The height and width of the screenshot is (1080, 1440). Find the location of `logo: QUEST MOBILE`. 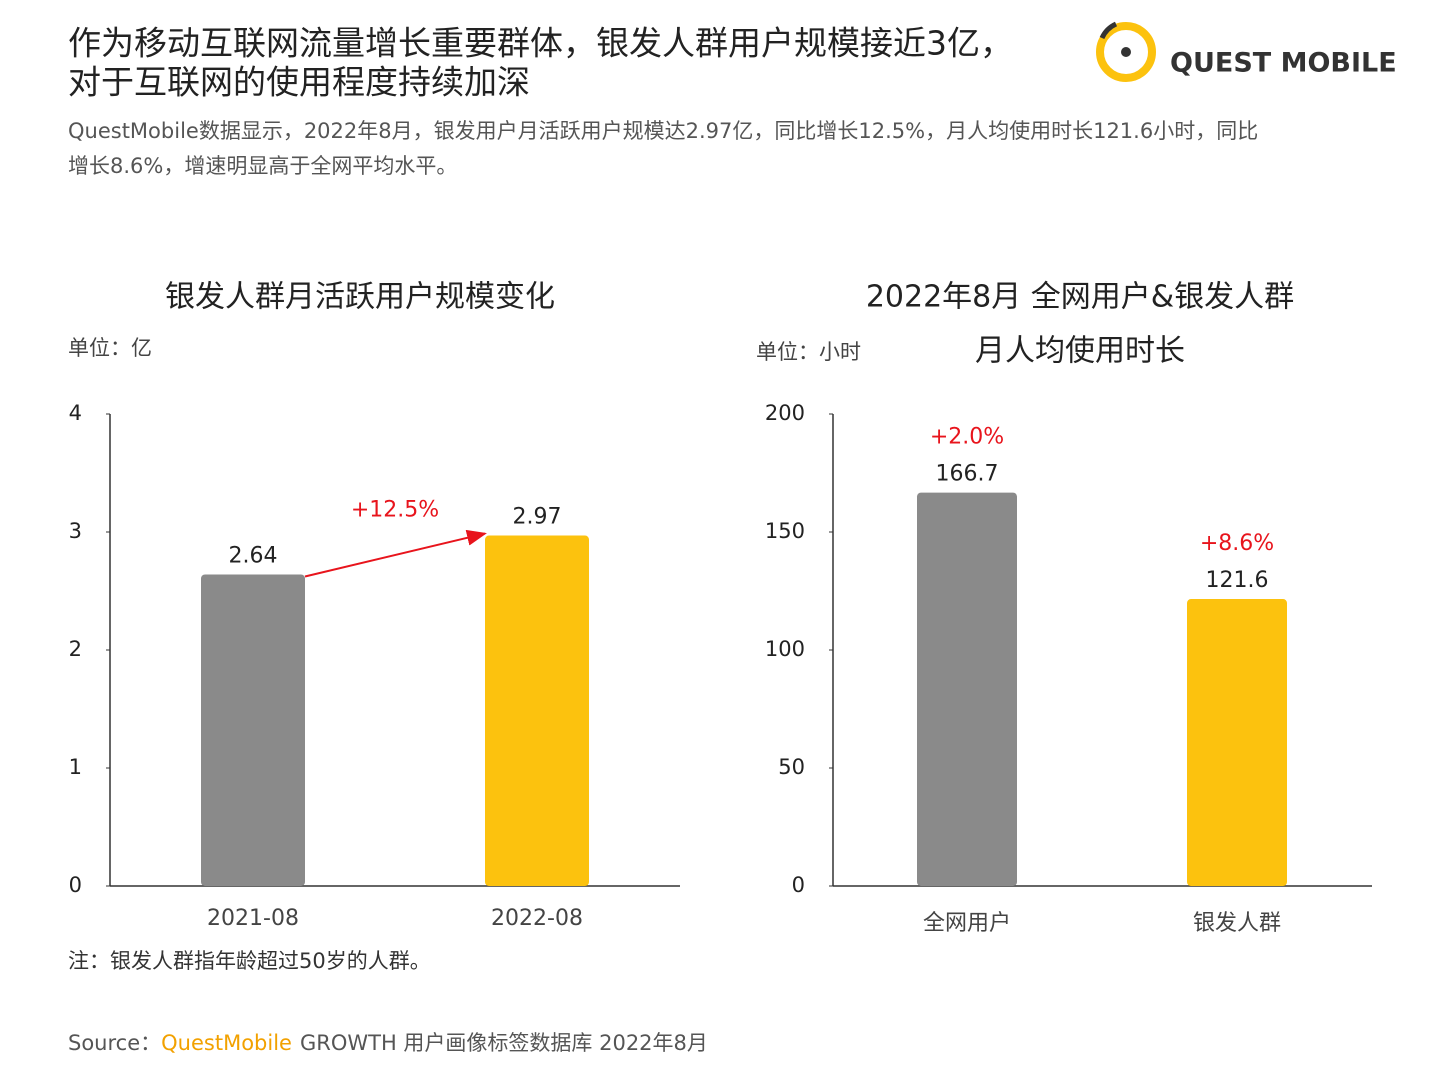

logo: QUEST MOBILE is located at coordinates (1246, 51).